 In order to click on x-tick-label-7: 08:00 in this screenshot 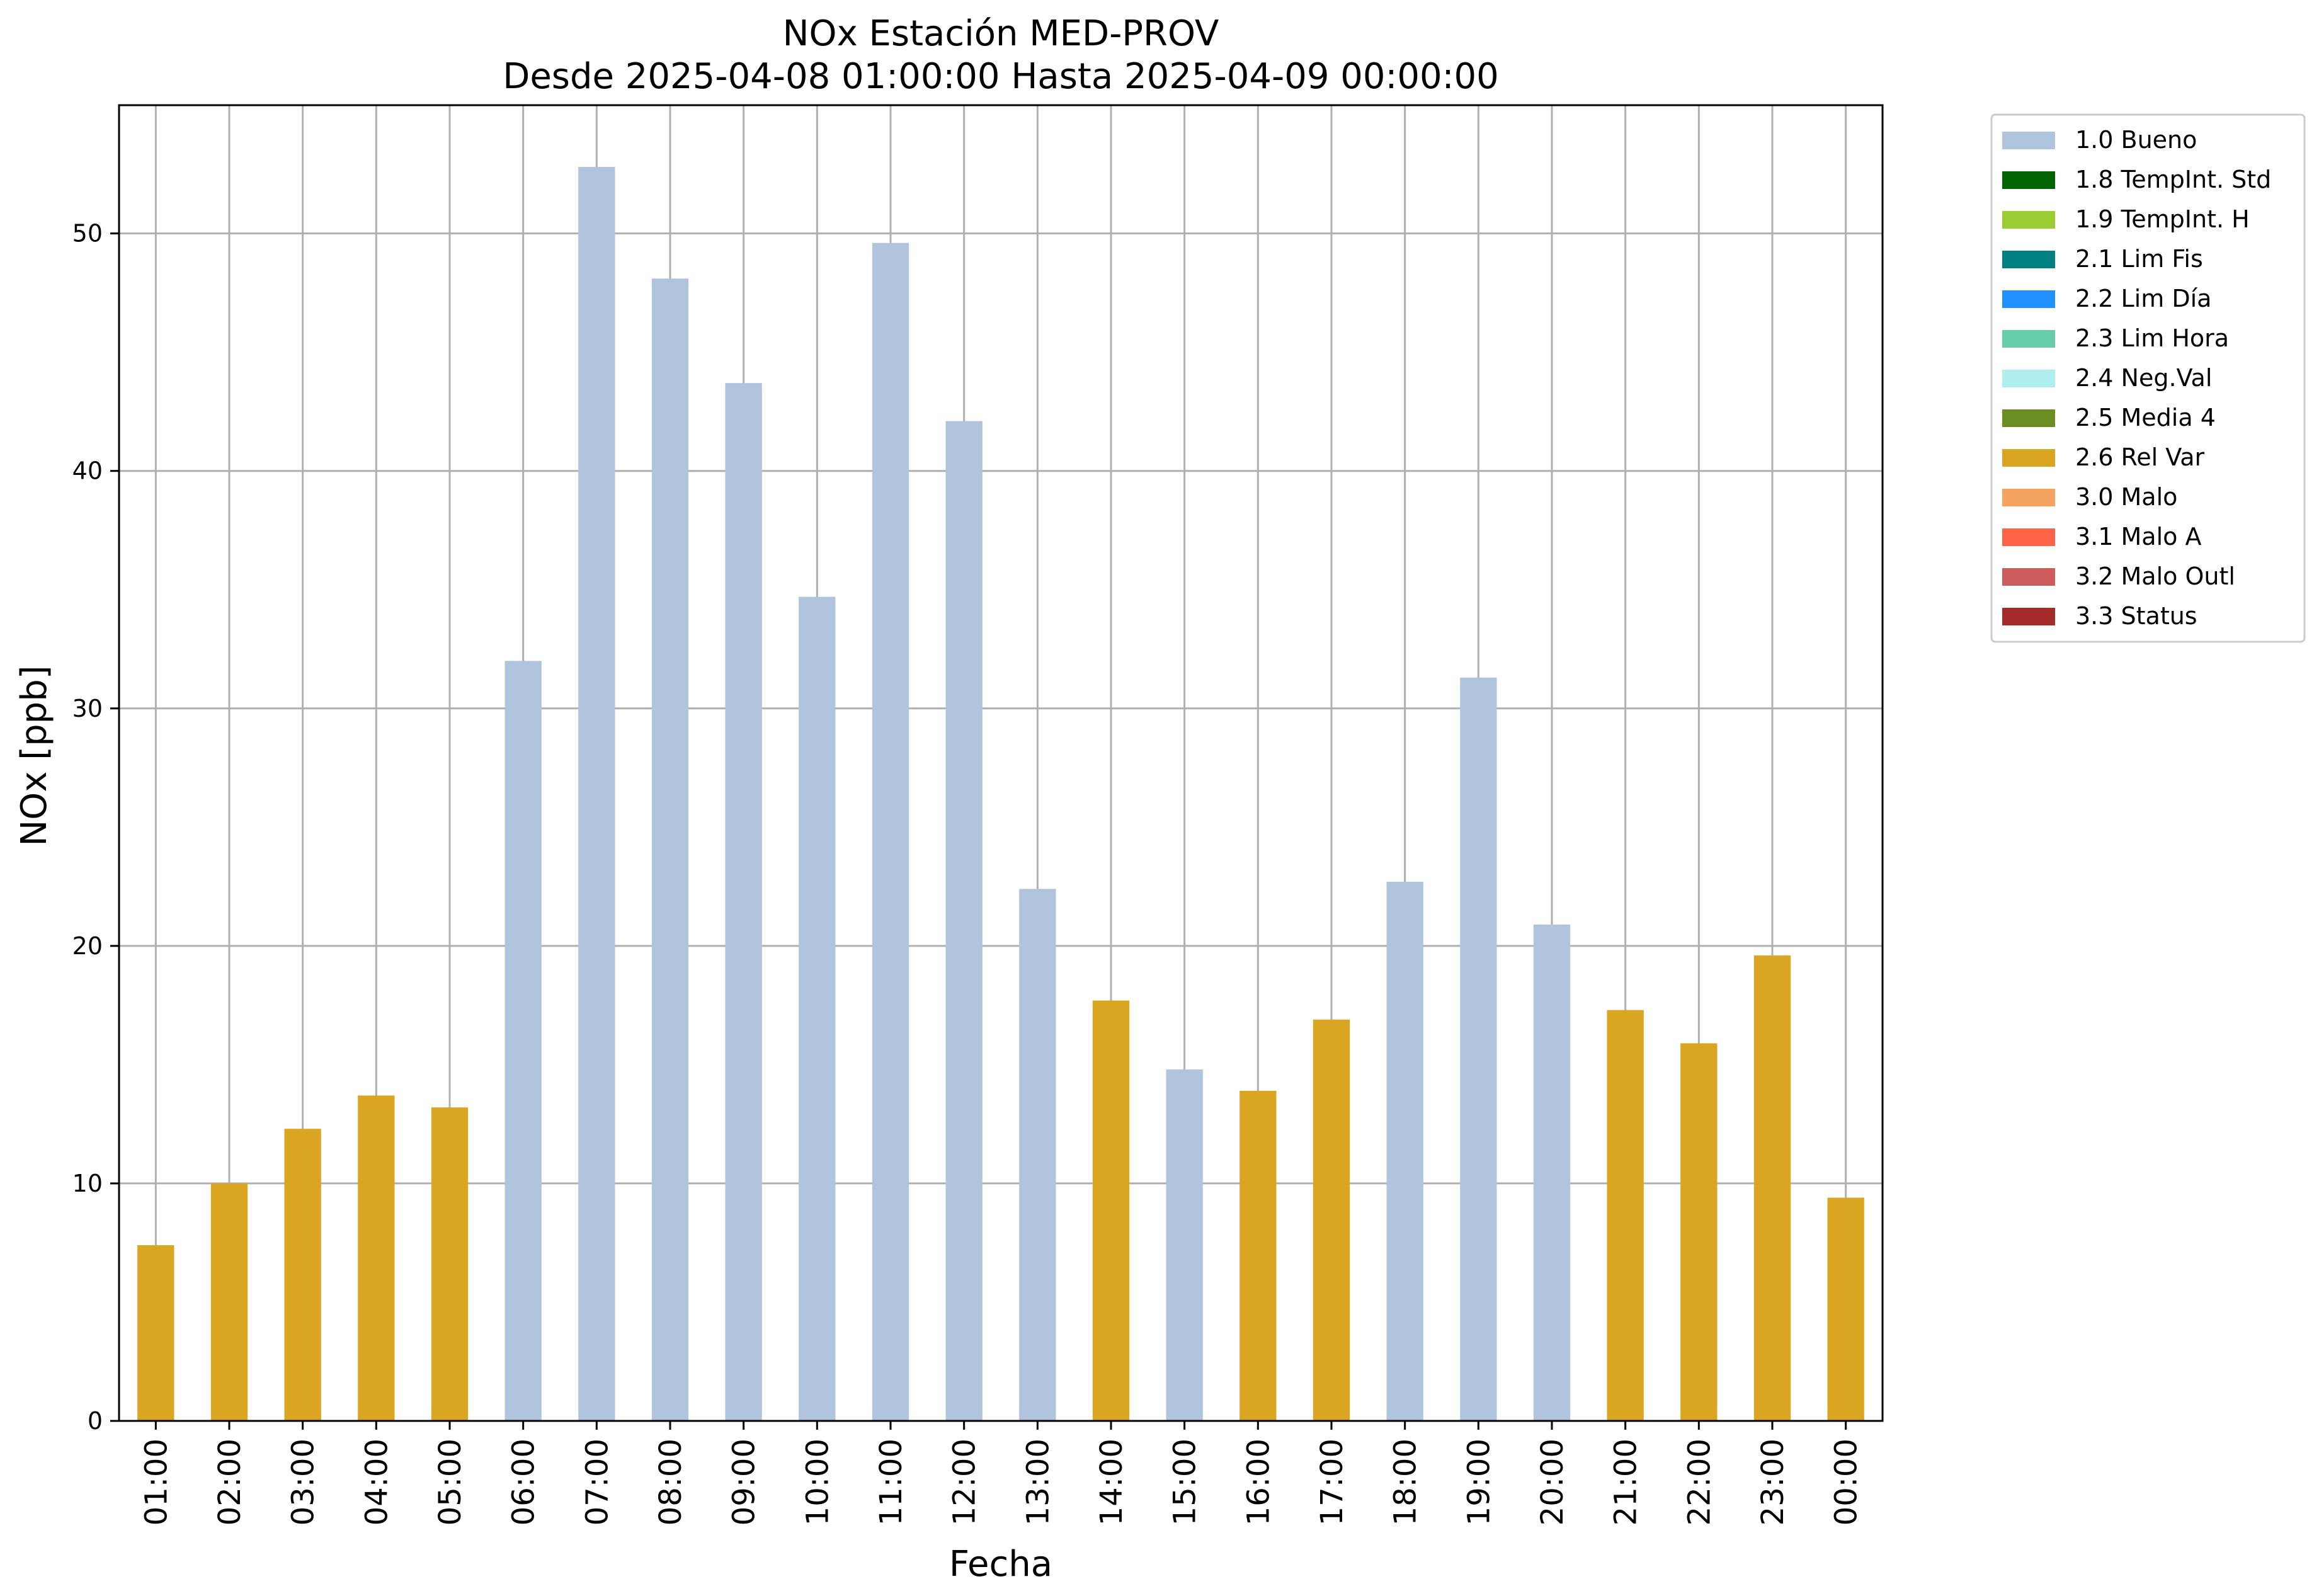, I will do `click(670, 1482)`.